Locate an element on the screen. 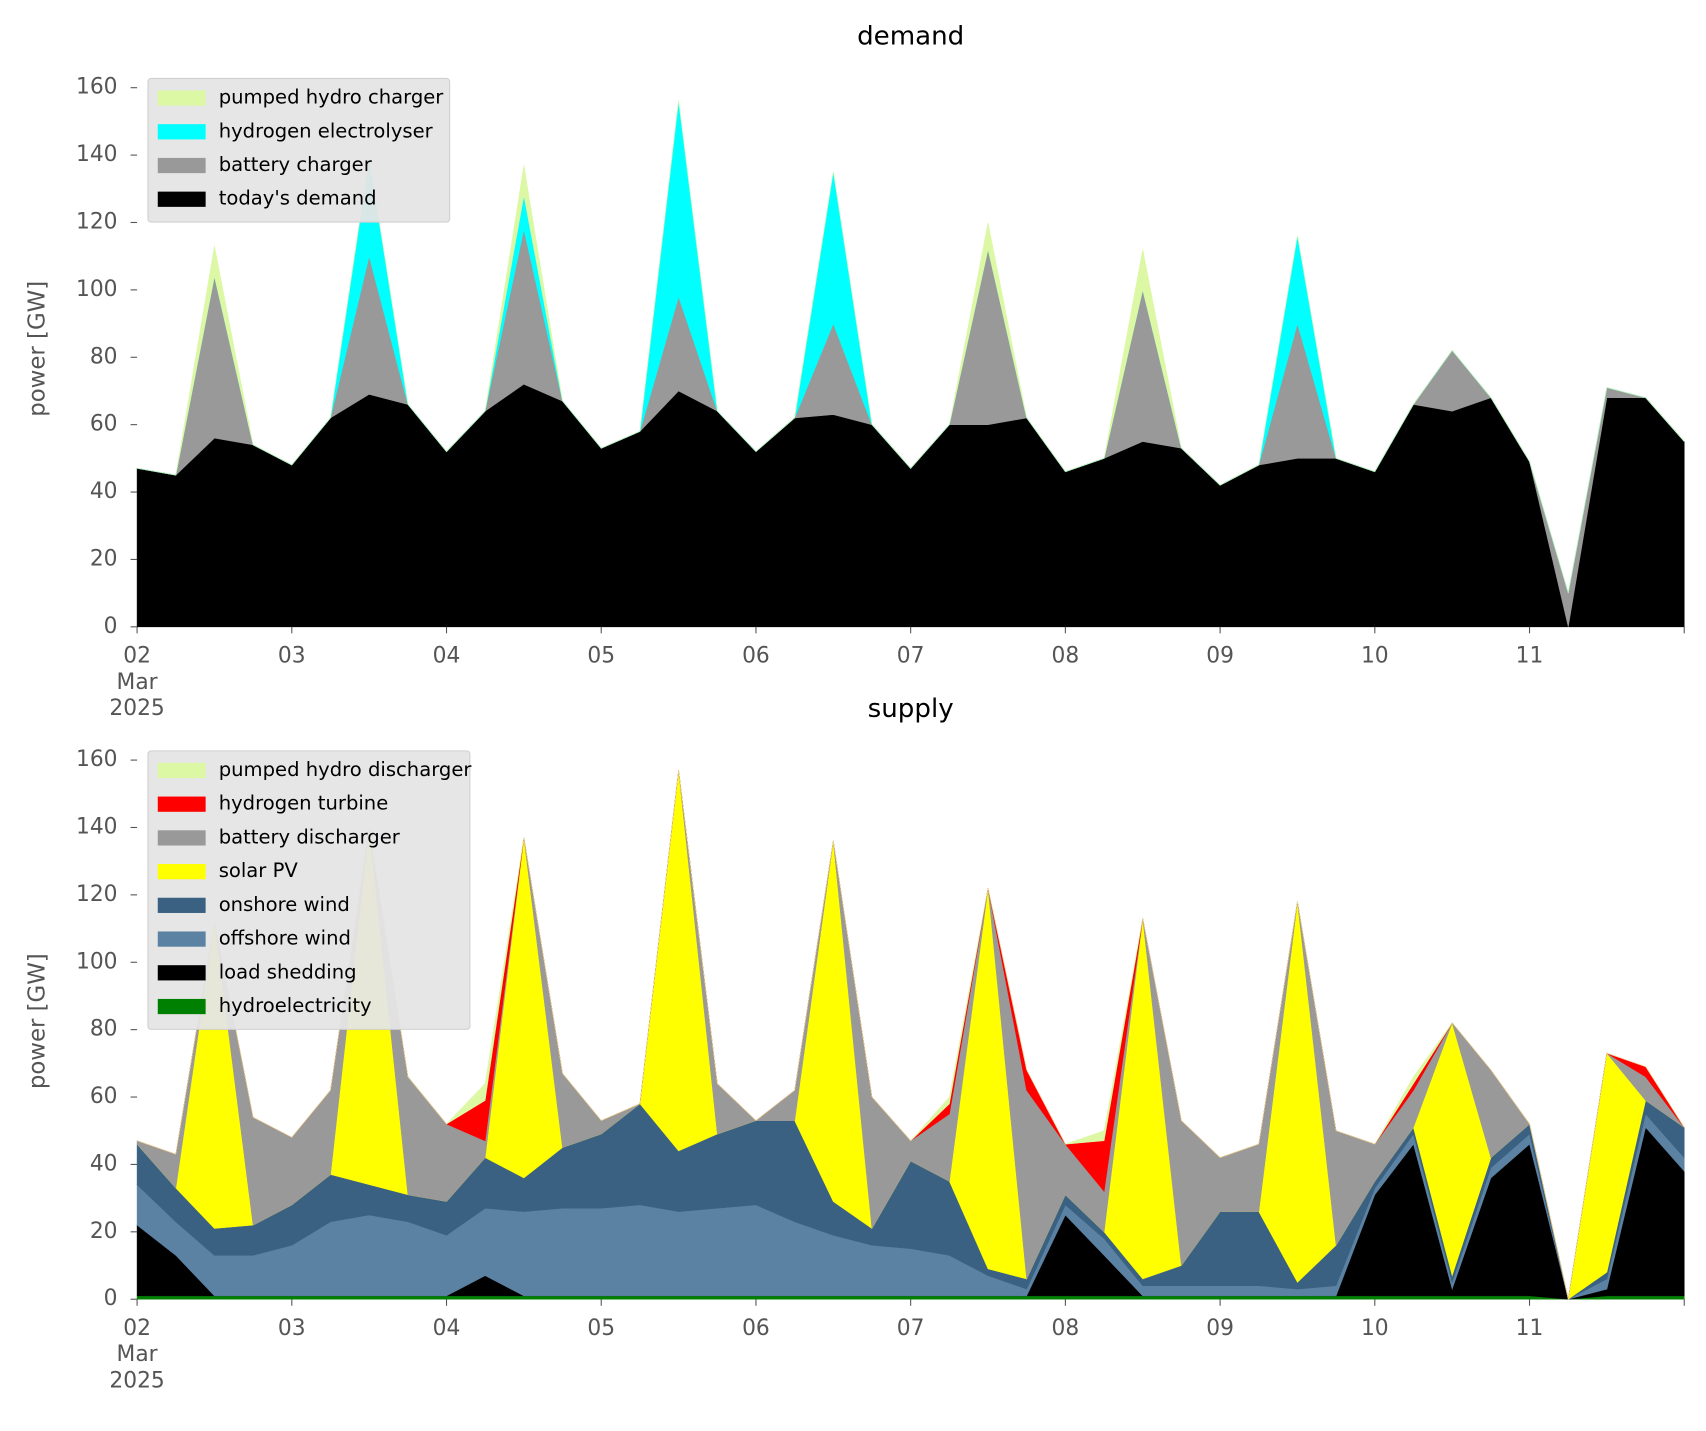 The height and width of the screenshot is (1431, 1706). legend-label: load shedding is located at coordinates (288, 971).